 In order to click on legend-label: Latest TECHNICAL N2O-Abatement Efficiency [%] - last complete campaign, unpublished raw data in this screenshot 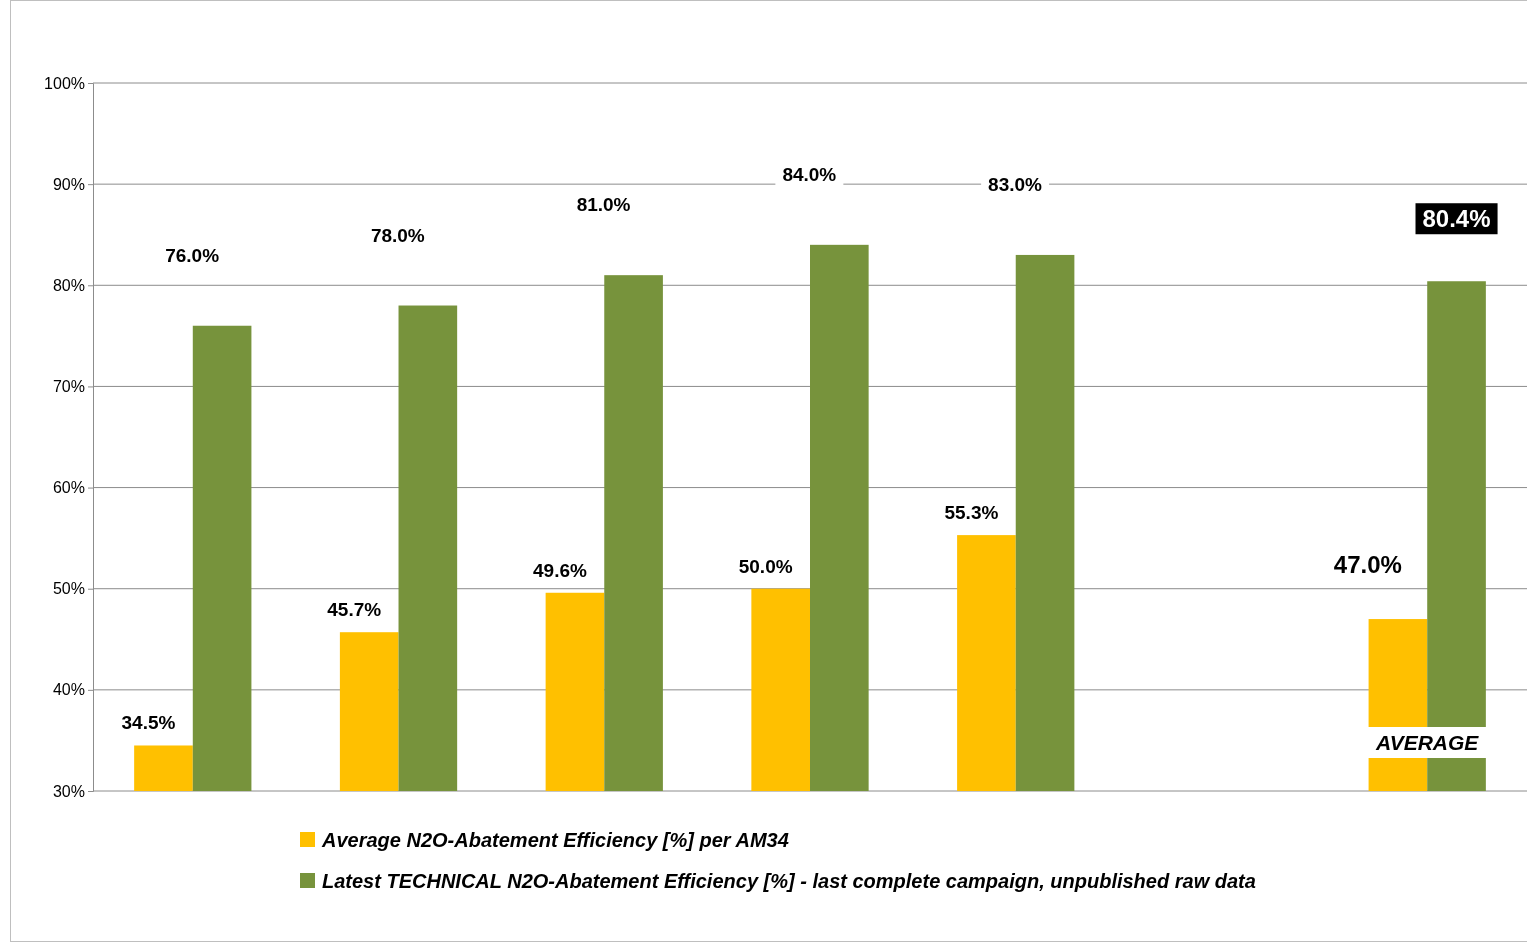, I will do `click(789, 881)`.